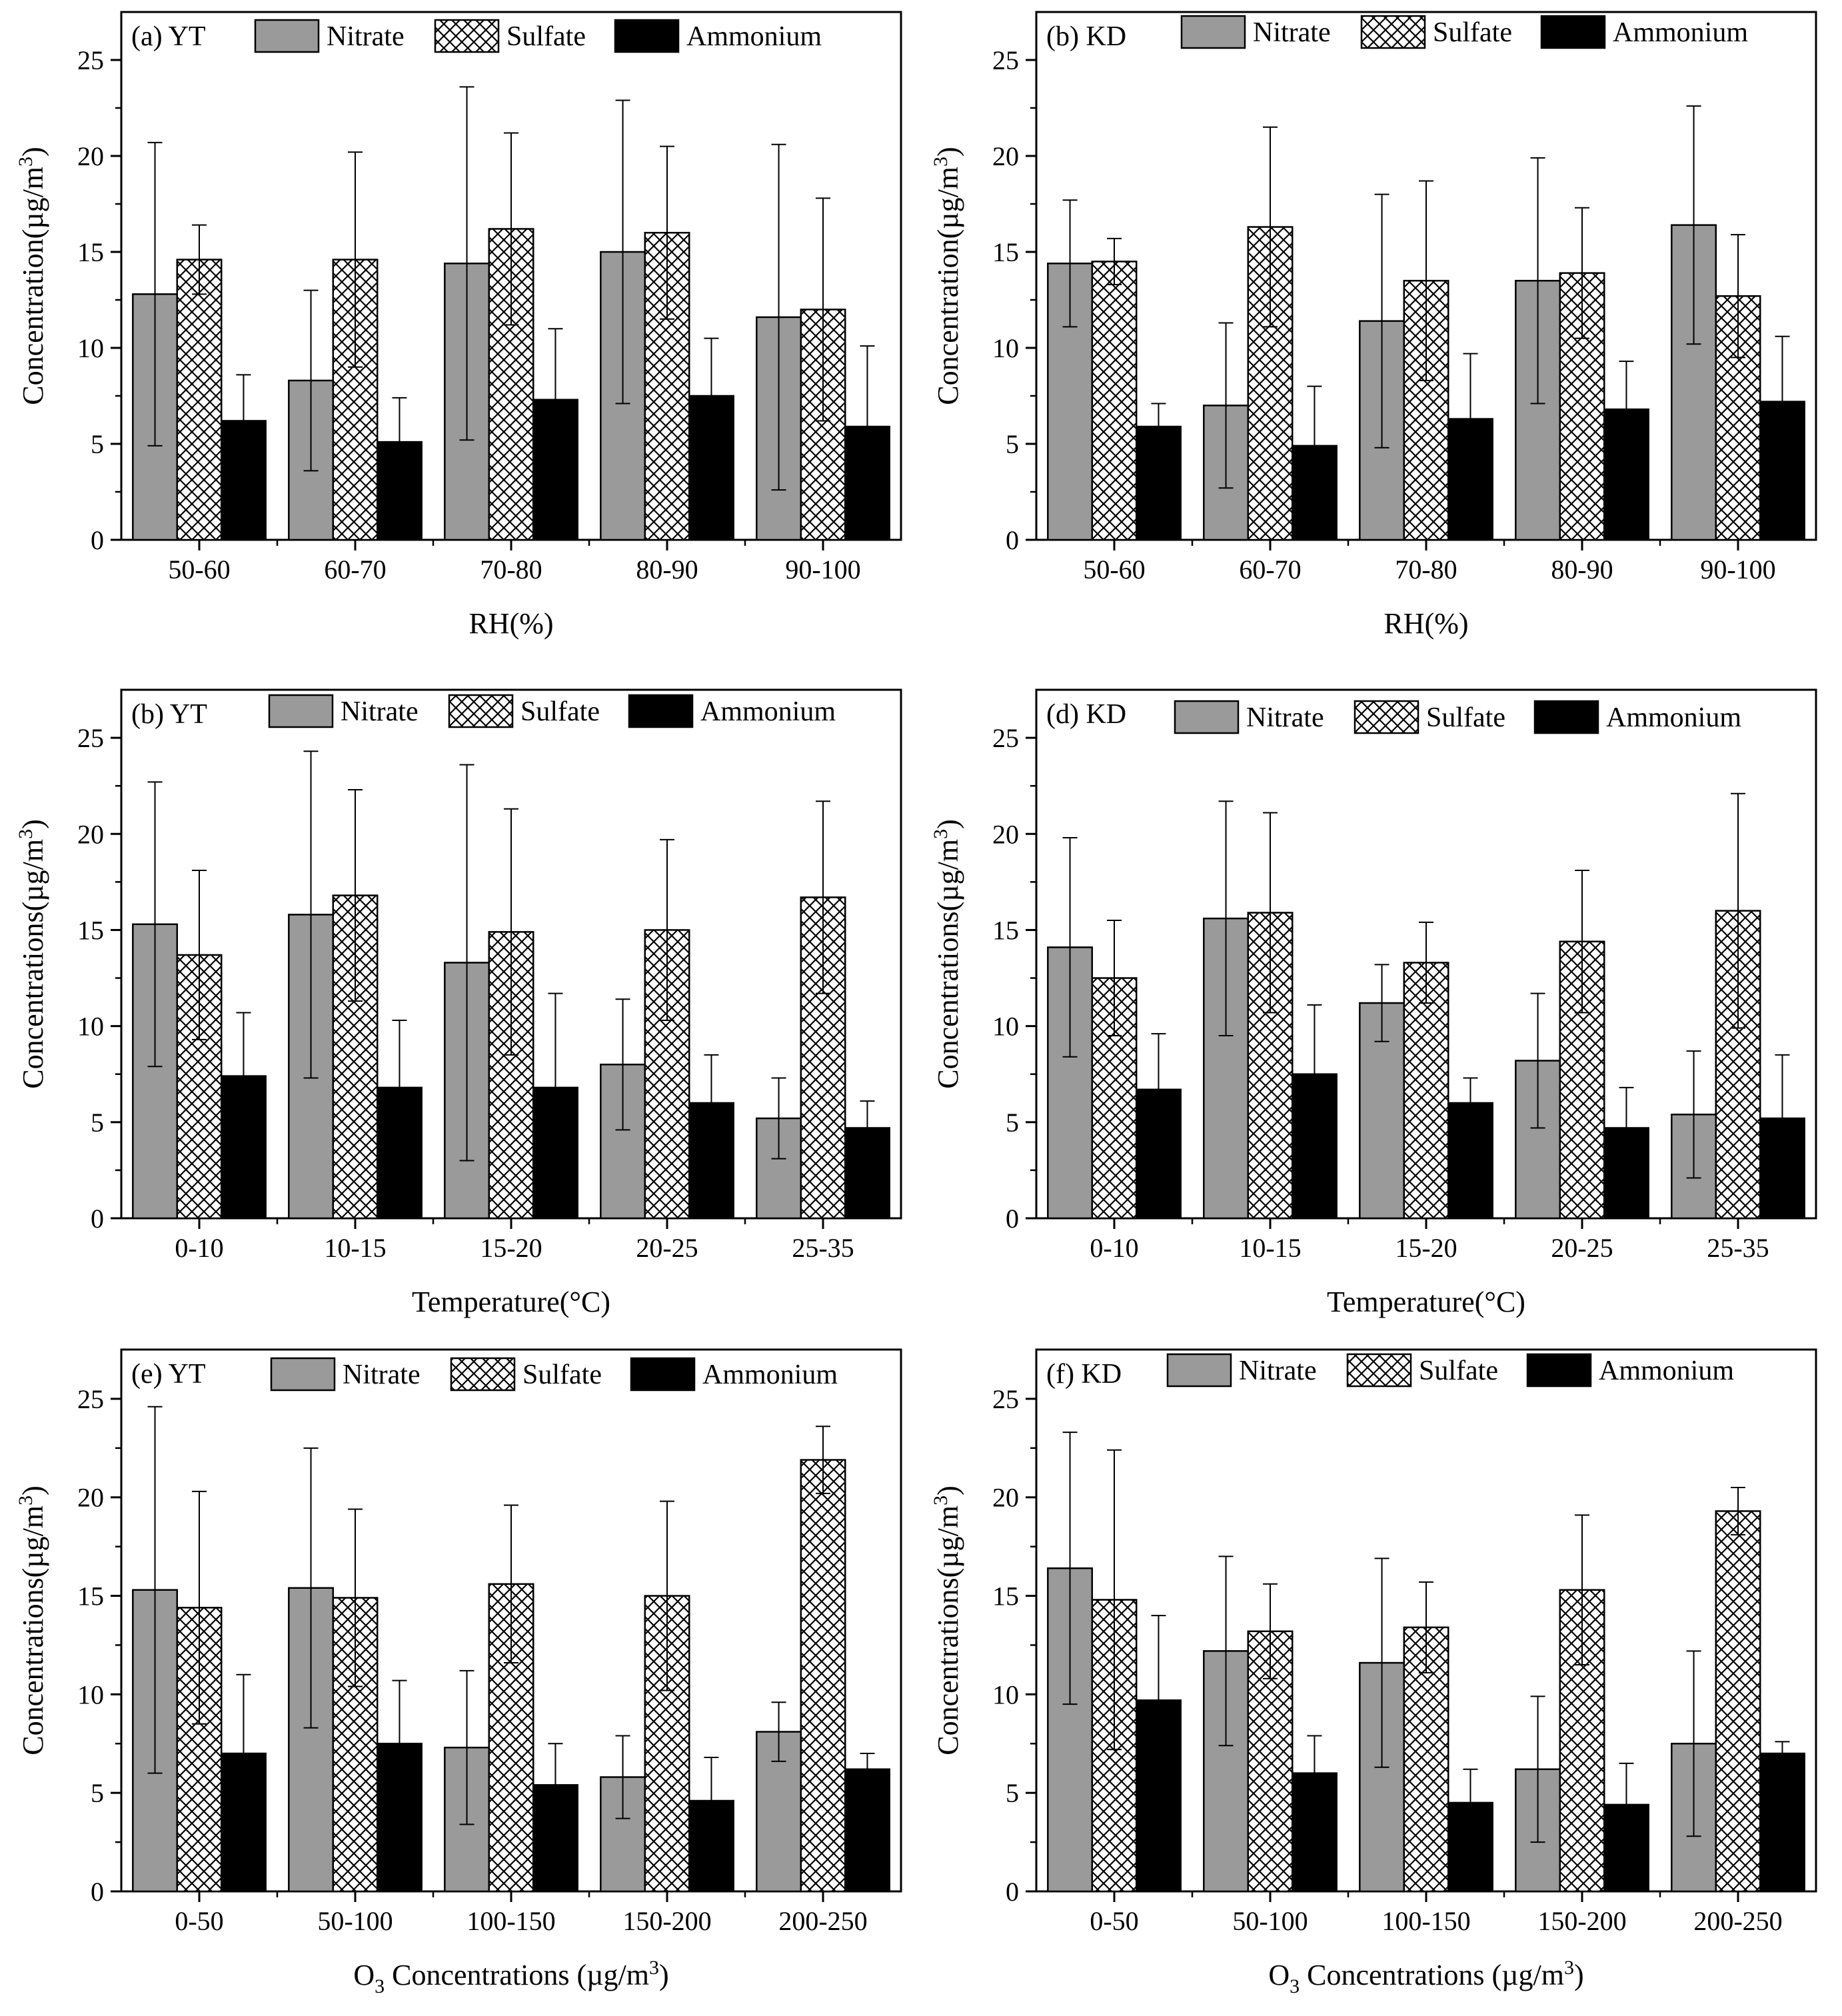 The width and height of the screenshot is (1842, 2016). I want to click on x-axis-title: O3 Concentrations (µg/m3), so click(1425, 1977).